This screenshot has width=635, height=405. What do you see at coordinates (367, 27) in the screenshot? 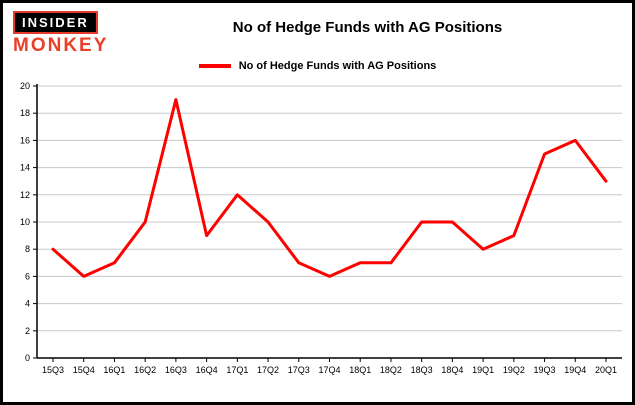
I see `chart-title: No of Hedge Funds with AG Positions` at bounding box center [367, 27].